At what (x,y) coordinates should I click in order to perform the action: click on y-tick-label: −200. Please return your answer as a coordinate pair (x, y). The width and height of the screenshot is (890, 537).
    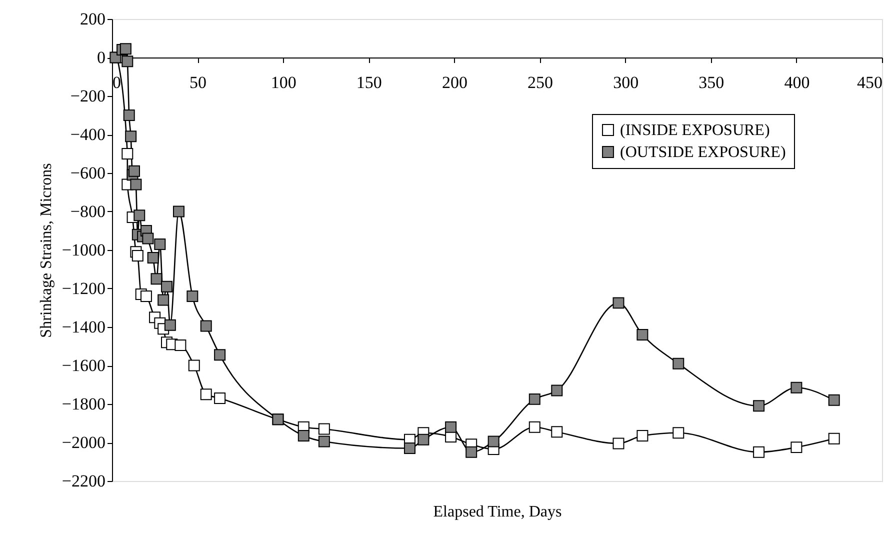
    Looking at the image, I should click on (88, 96).